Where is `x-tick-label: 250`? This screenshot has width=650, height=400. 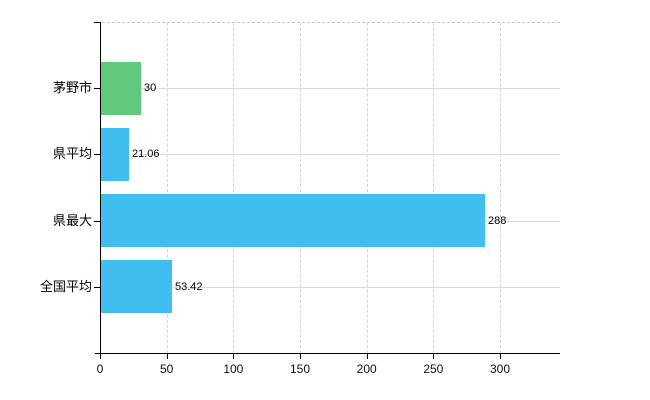 x-tick-label: 250 is located at coordinates (433, 369).